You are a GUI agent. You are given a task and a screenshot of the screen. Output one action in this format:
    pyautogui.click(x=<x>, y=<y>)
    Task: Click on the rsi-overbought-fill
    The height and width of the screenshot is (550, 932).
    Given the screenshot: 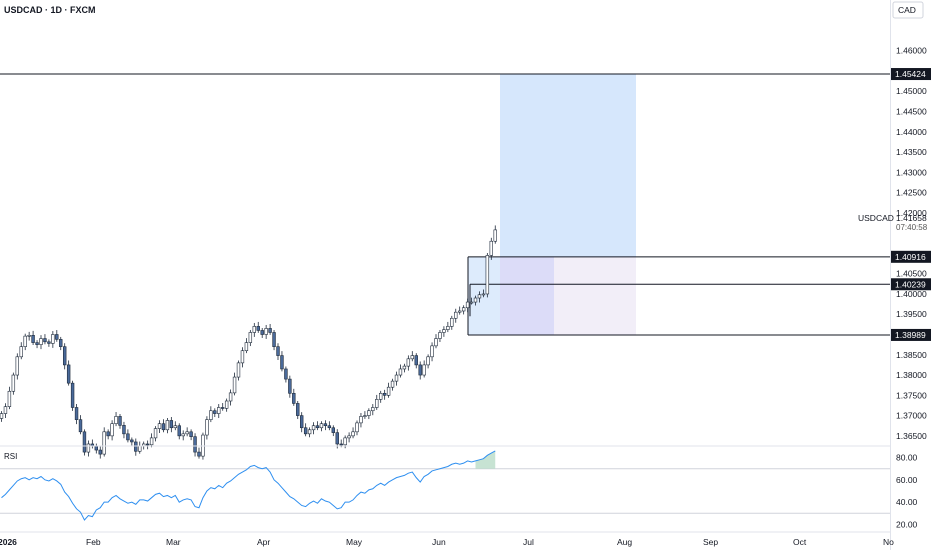 What is the action you would take?
    pyautogui.click(x=485, y=459)
    